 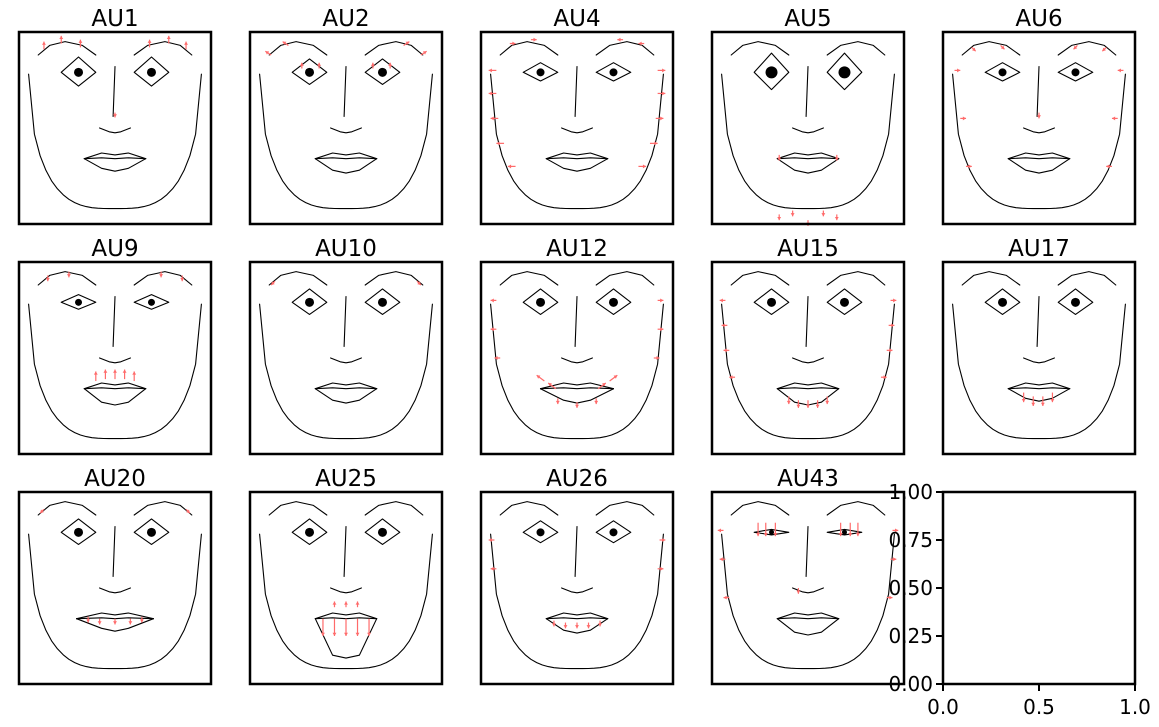 I want to click on panel-title: AU9, so click(x=114, y=249).